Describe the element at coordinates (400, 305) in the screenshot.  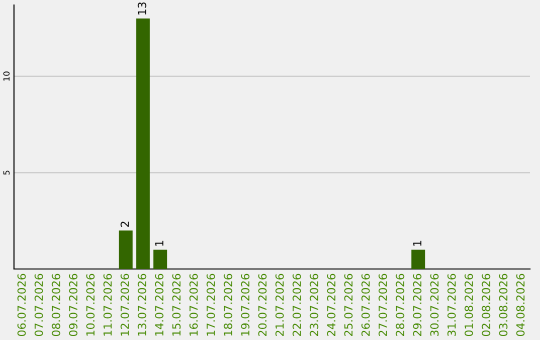
I see `x-tick-label: 28.07.2026` at that location.